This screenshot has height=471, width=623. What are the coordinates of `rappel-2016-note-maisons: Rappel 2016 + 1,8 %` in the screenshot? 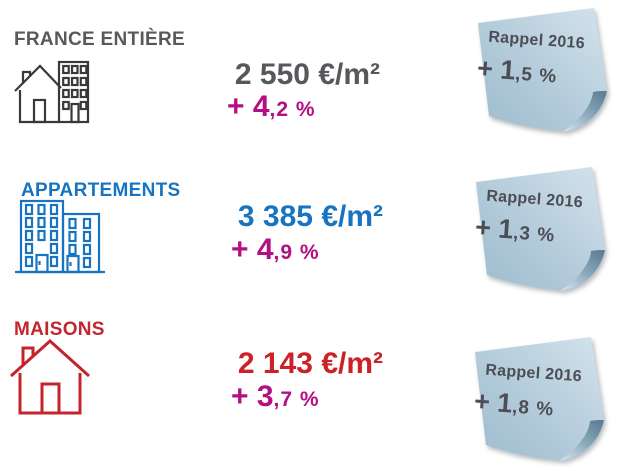 It's located at (537, 399).